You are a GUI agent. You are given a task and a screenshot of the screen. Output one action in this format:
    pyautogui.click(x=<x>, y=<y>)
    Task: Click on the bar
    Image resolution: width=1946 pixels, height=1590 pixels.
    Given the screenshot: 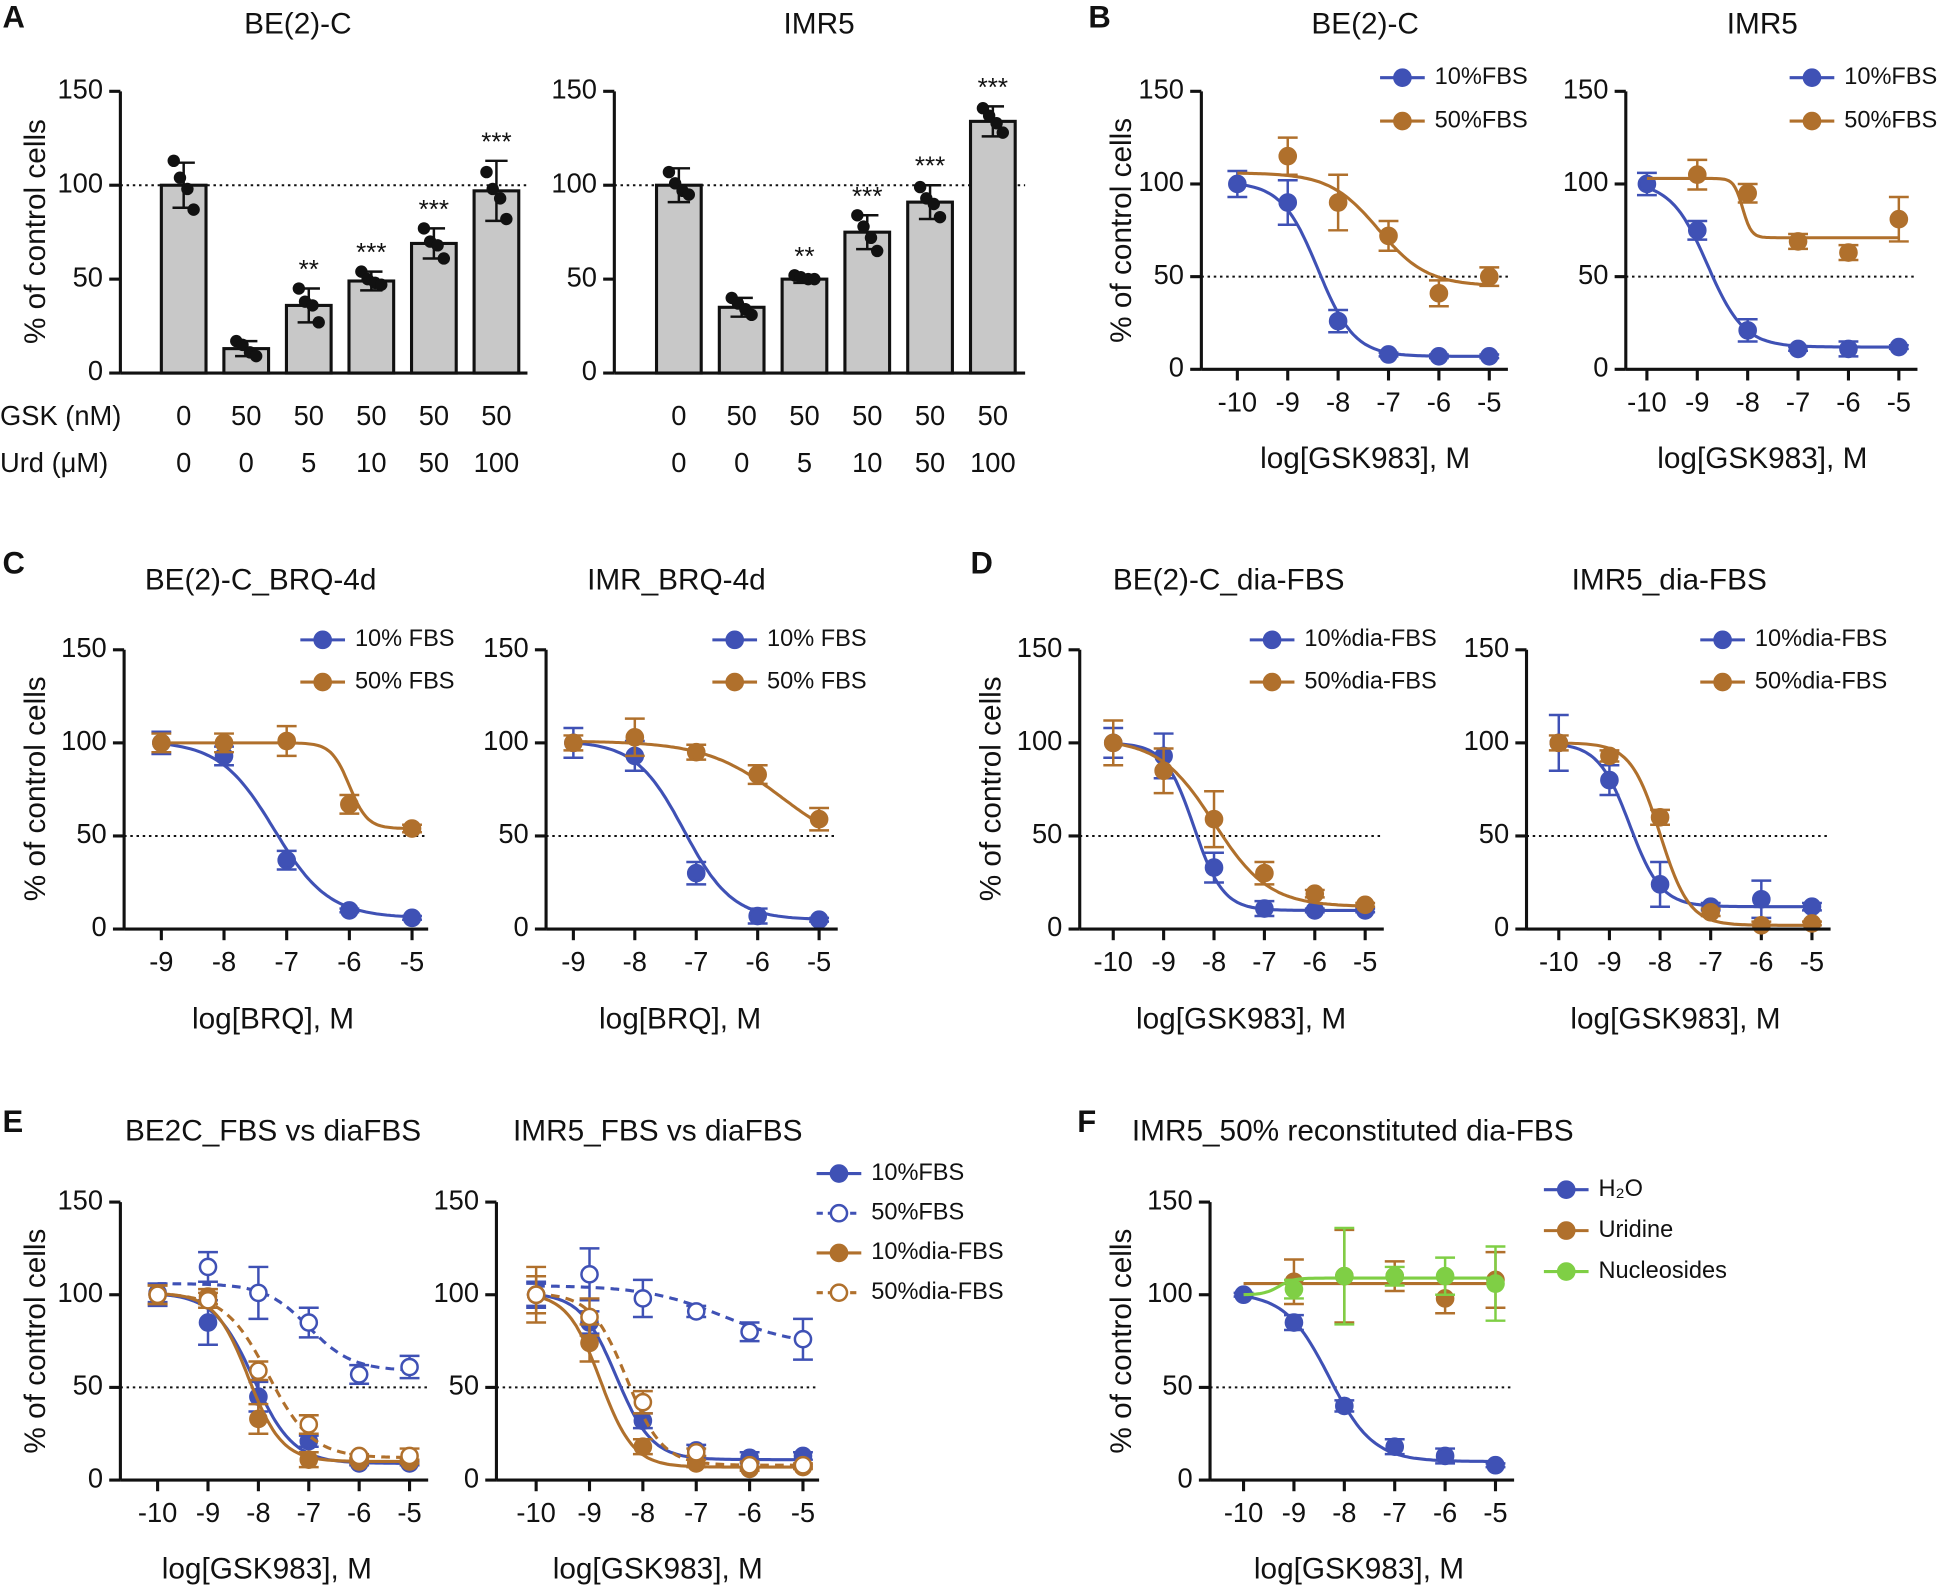 What is the action you would take?
    pyautogui.click(x=433, y=308)
    